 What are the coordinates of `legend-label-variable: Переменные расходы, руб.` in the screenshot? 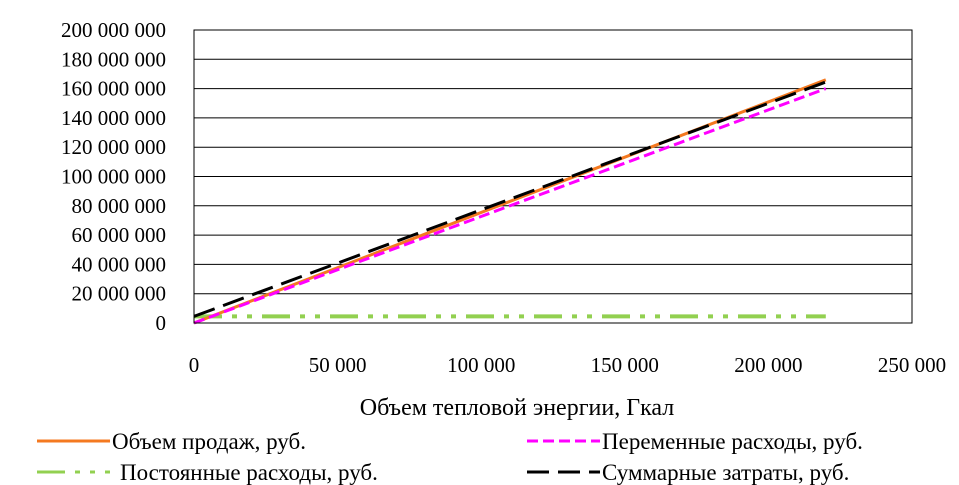 It's located at (732, 441).